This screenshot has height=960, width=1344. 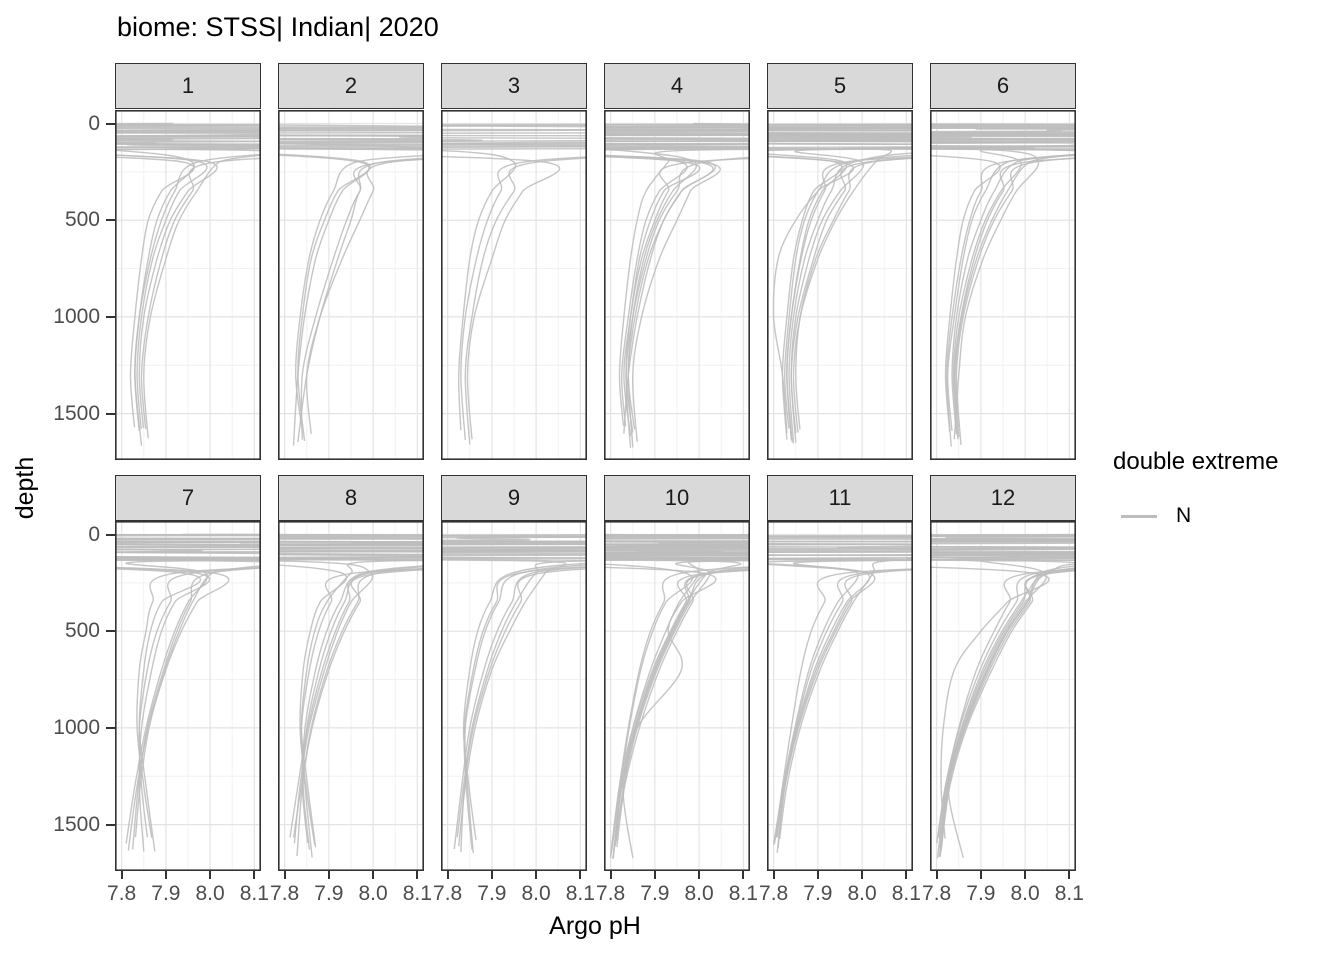 What do you see at coordinates (514, 86) in the screenshot?
I see `facet-strip: 3` at bounding box center [514, 86].